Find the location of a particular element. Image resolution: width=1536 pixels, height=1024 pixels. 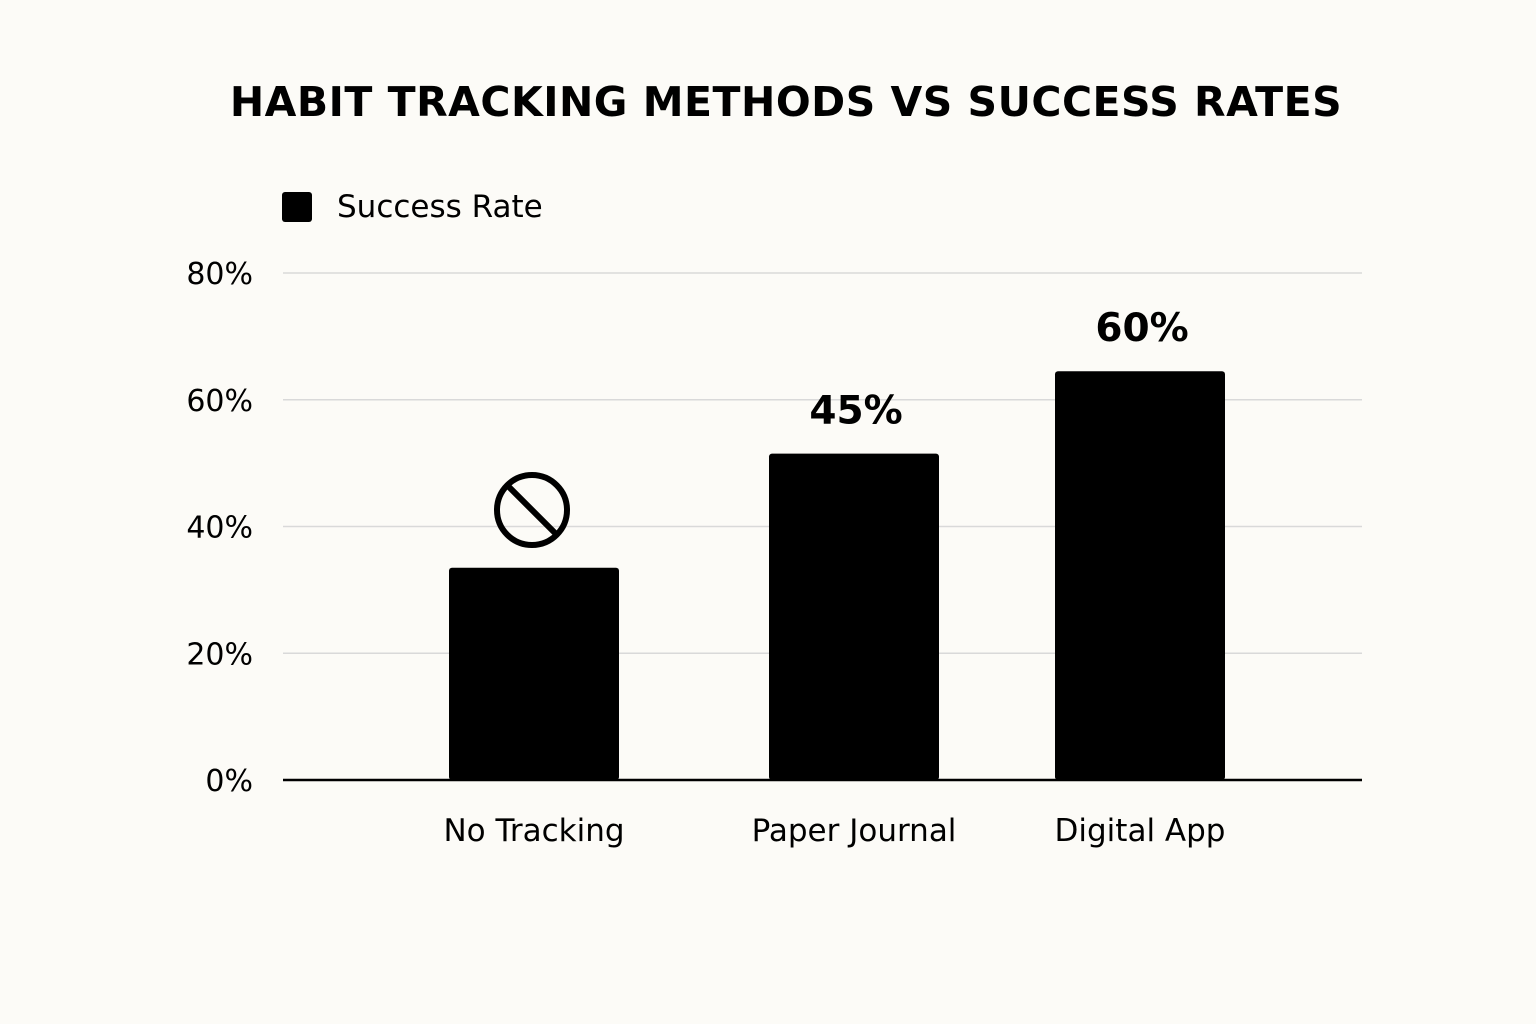

legend: Success Rate is located at coordinates (412, 207).